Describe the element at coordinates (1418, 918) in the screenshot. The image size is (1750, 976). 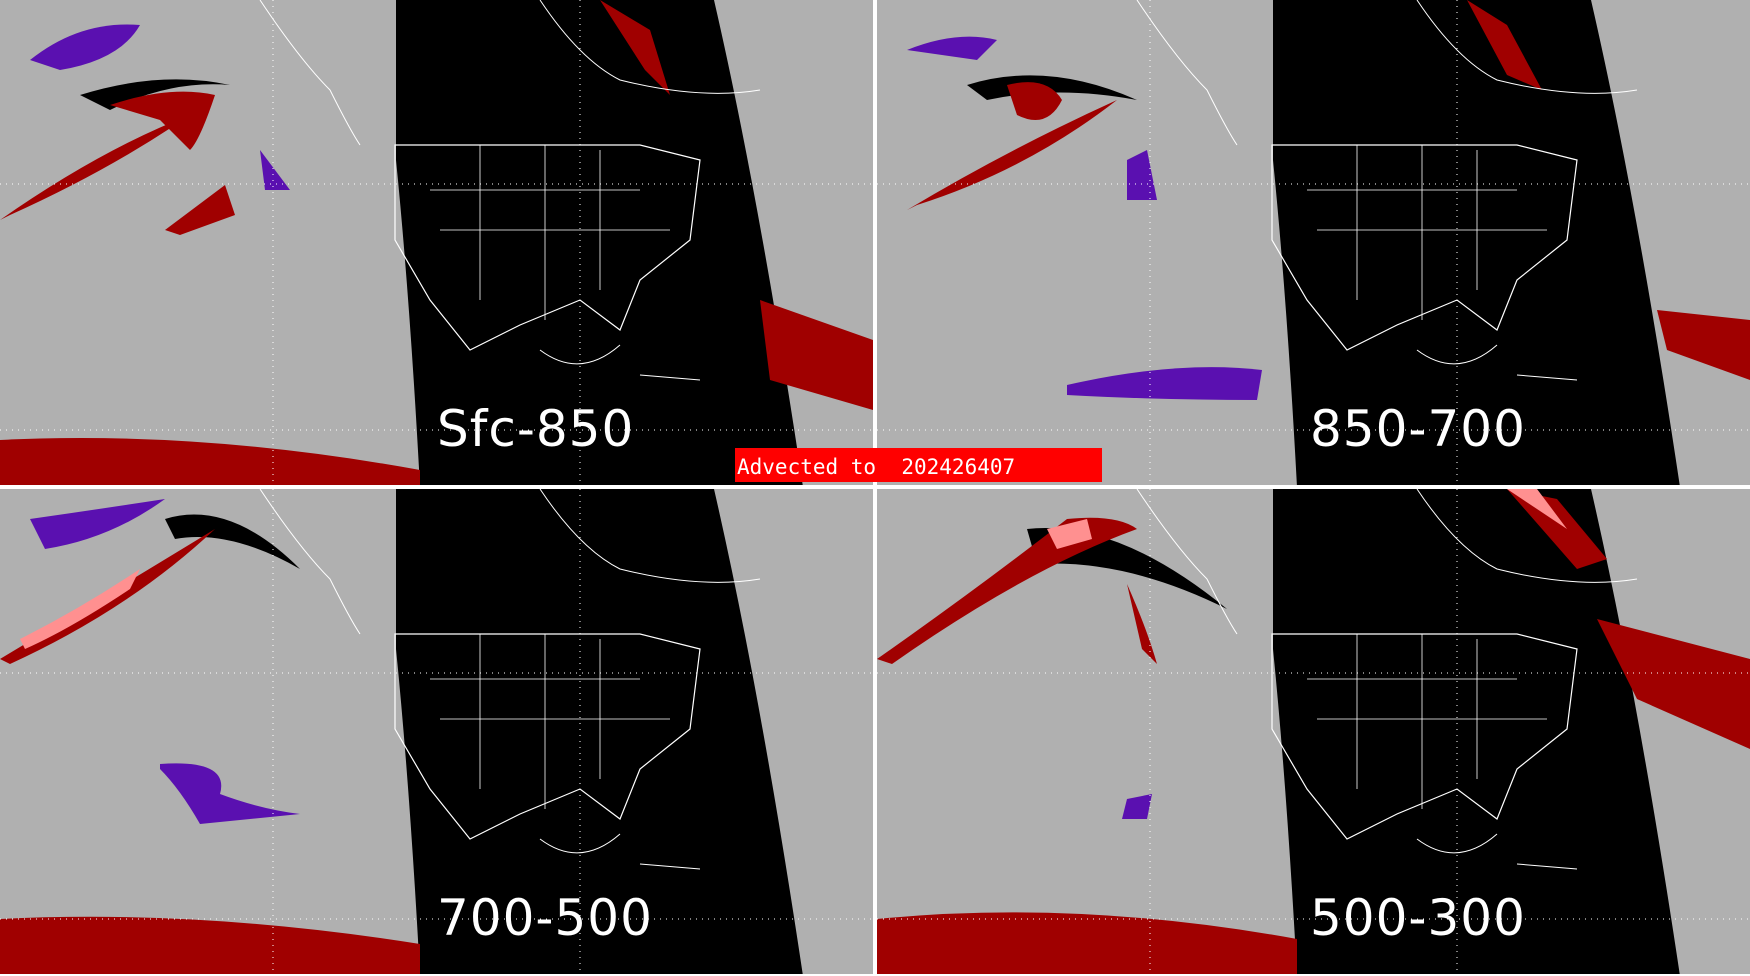
I see `panel-label: 500-300` at that location.